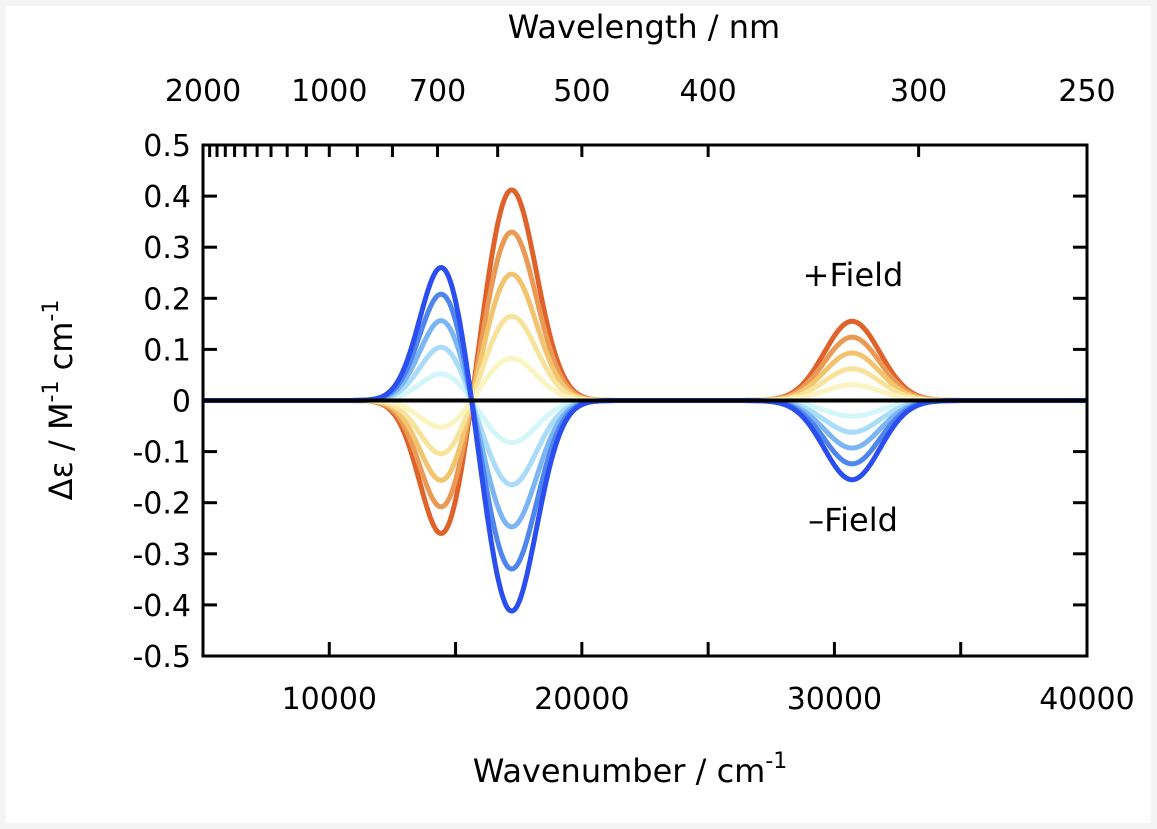 The height and width of the screenshot is (829, 1157). Describe the element at coordinates (581, 699) in the screenshot. I see `x-tick-label: 20000` at that location.